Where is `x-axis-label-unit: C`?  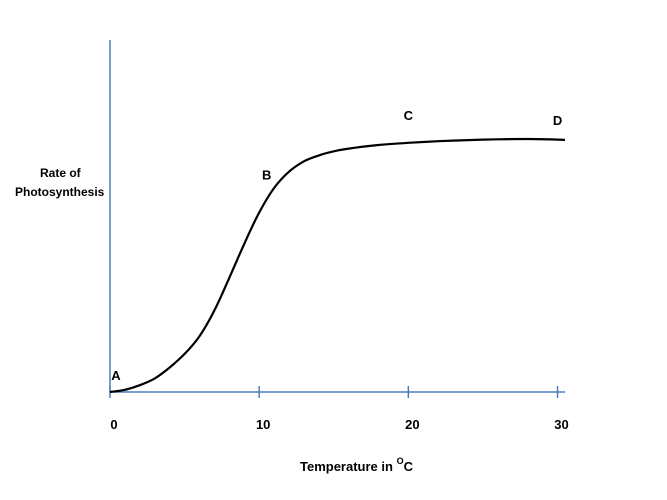
x-axis-label-unit: C is located at coordinates (409, 466).